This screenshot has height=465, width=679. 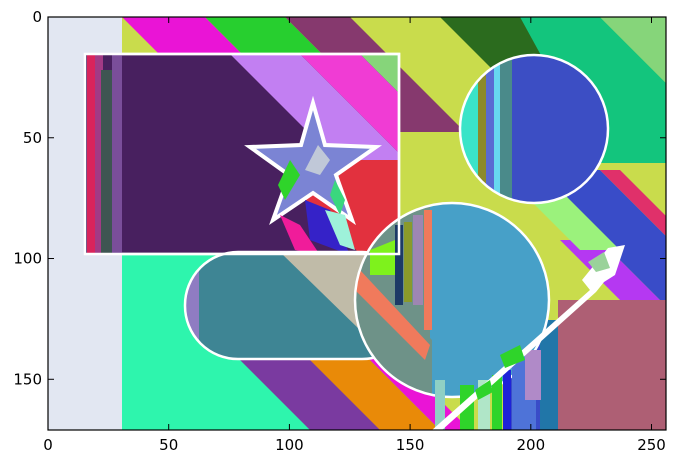 What do you see at coordinates (633, 203) in the screenshot?
I see `red-right-stripe` at bounding box center [633, 203].